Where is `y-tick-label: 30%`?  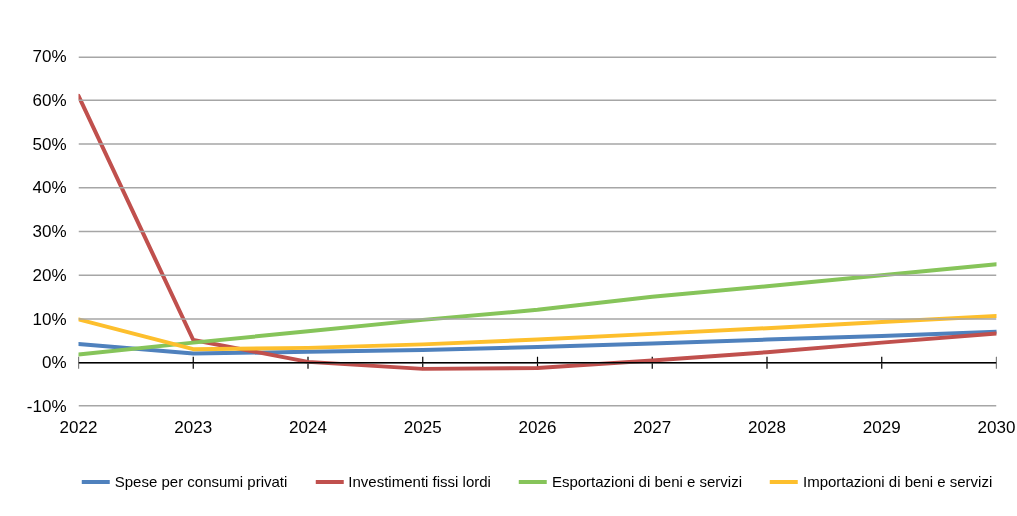
y-tick-label: 30% is located at coordinates (49, 231).